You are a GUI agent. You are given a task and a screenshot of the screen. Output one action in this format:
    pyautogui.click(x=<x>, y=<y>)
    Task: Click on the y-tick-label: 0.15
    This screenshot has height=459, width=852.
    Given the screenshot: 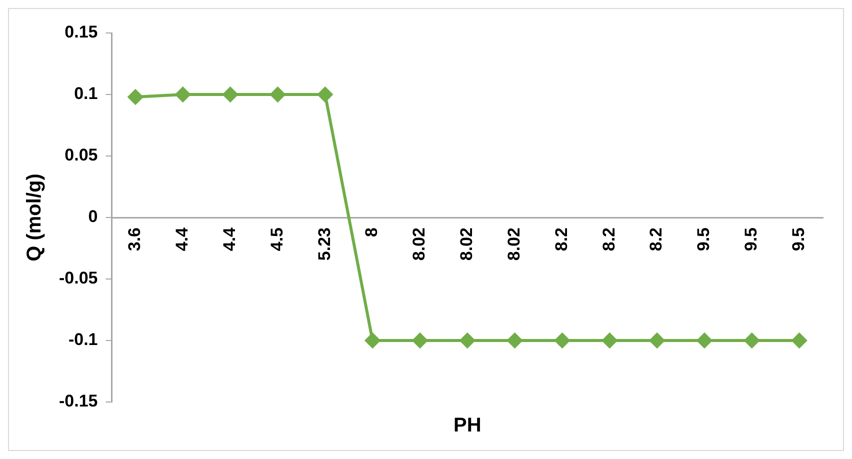 What is the action you would take?
    pyautogui.click(x=81, y=32)
    